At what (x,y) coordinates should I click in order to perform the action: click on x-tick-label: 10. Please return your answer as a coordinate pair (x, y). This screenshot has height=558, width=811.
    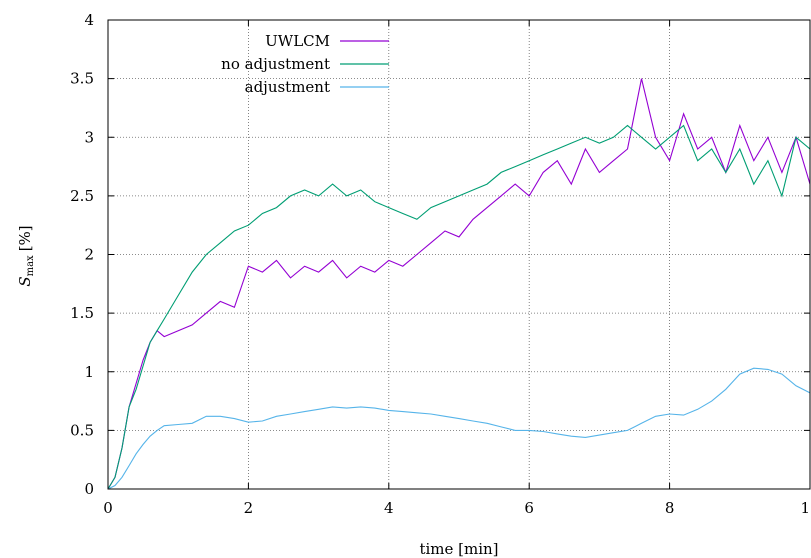
    Looking at the image, I should click on (805, 508).